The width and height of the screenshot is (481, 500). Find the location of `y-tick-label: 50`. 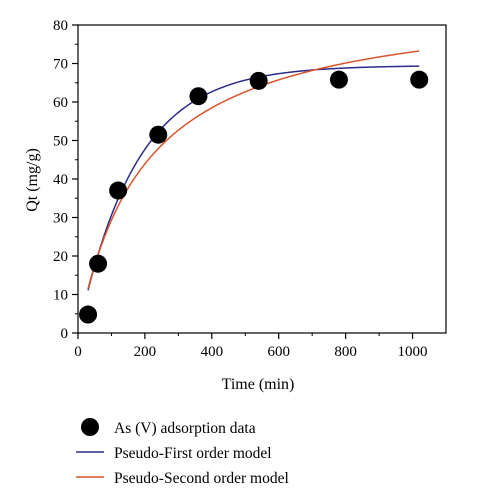

y-tick-label: 50 is located at coordinates (60, 142).